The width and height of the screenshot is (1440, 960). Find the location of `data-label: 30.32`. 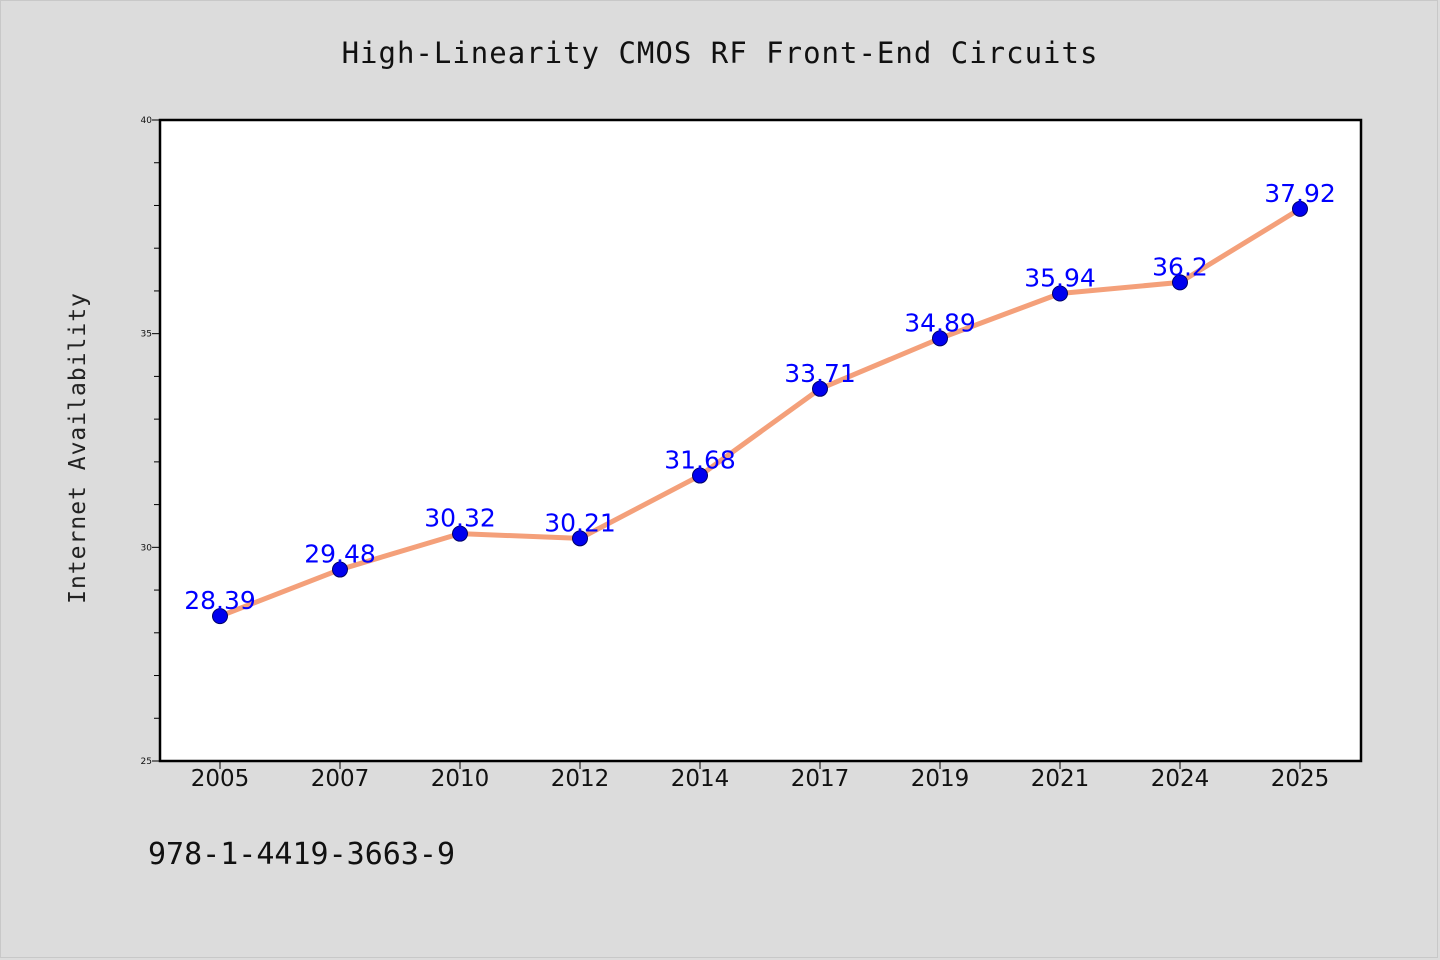

data-label: 30.32 is located at coordinates (460, 518).